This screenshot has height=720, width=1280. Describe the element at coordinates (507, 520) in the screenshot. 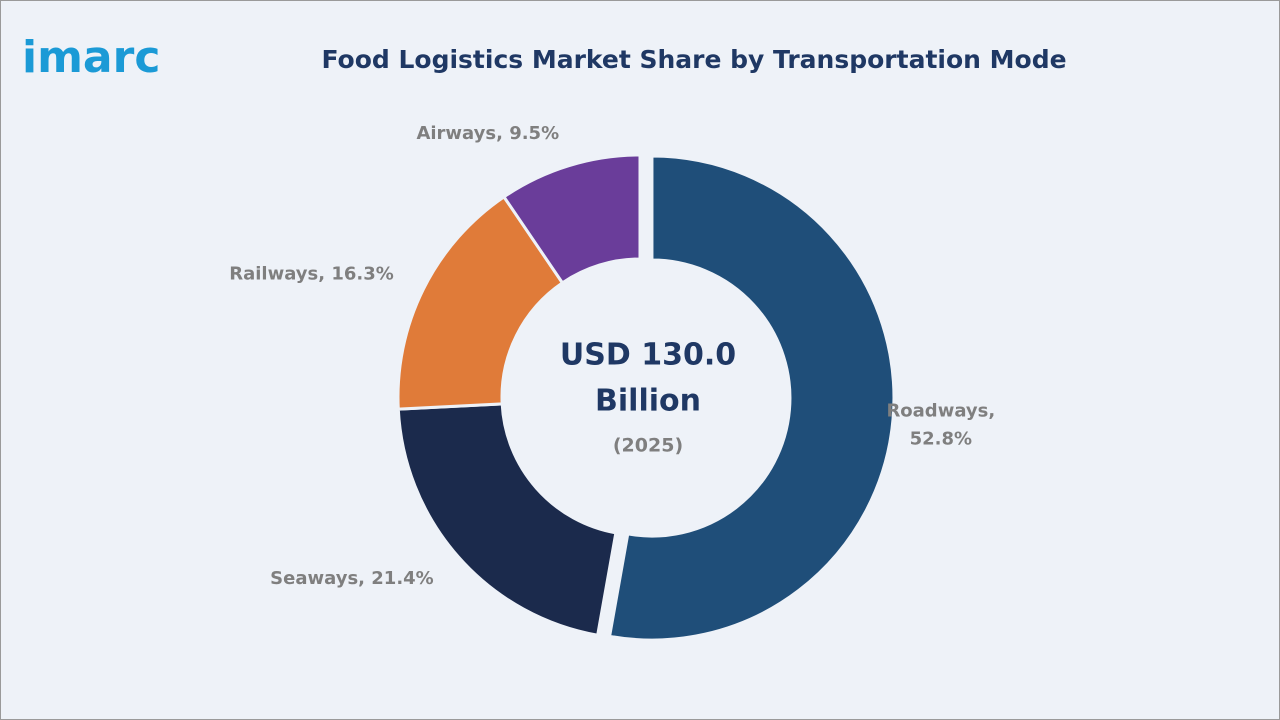

I see `slice: Seaways` at that location.